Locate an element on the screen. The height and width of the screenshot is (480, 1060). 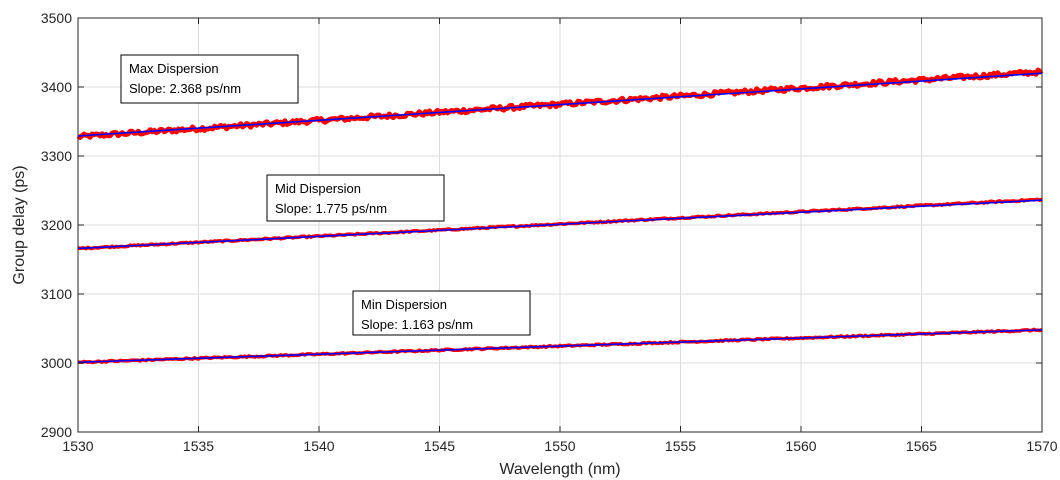
x-tick-label: 1545 is located at coordinates (439, 446).